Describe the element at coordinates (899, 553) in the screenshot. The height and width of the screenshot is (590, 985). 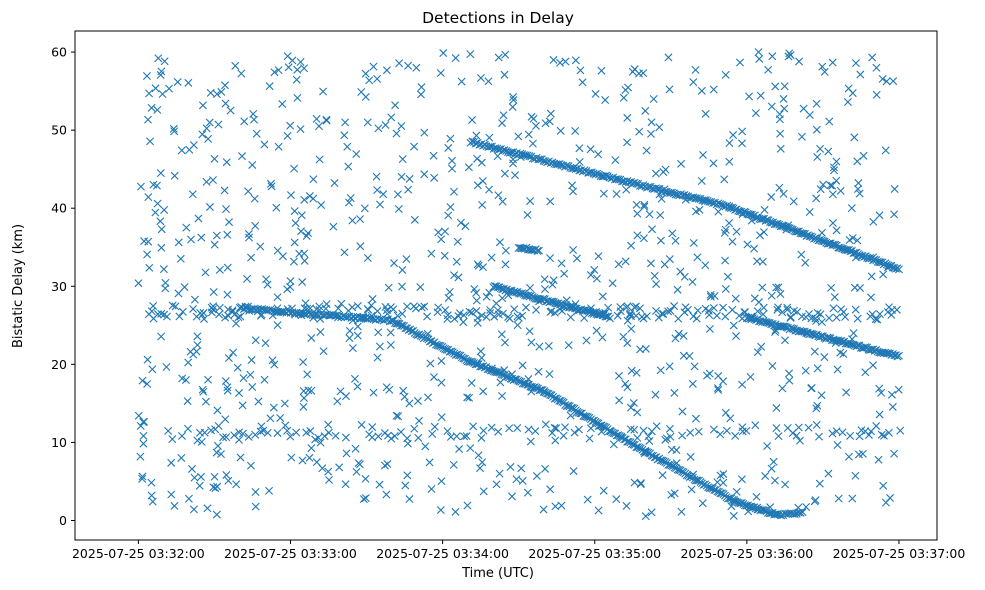
I see `x-tick-label: 2025-07-25 03:37:00` at that location.